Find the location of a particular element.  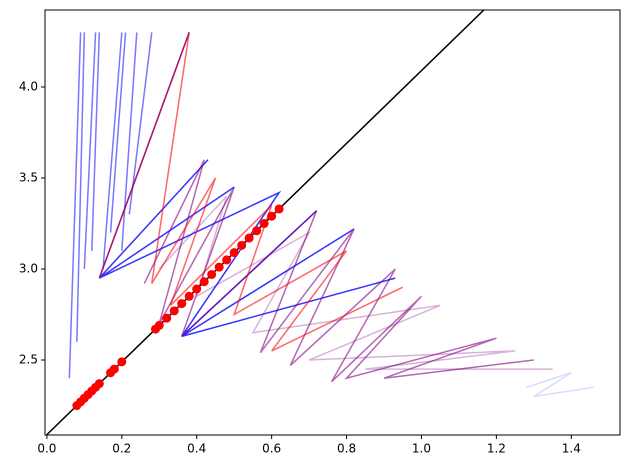

x-tick-label: 1.0 is located at coordinates (421, 449).